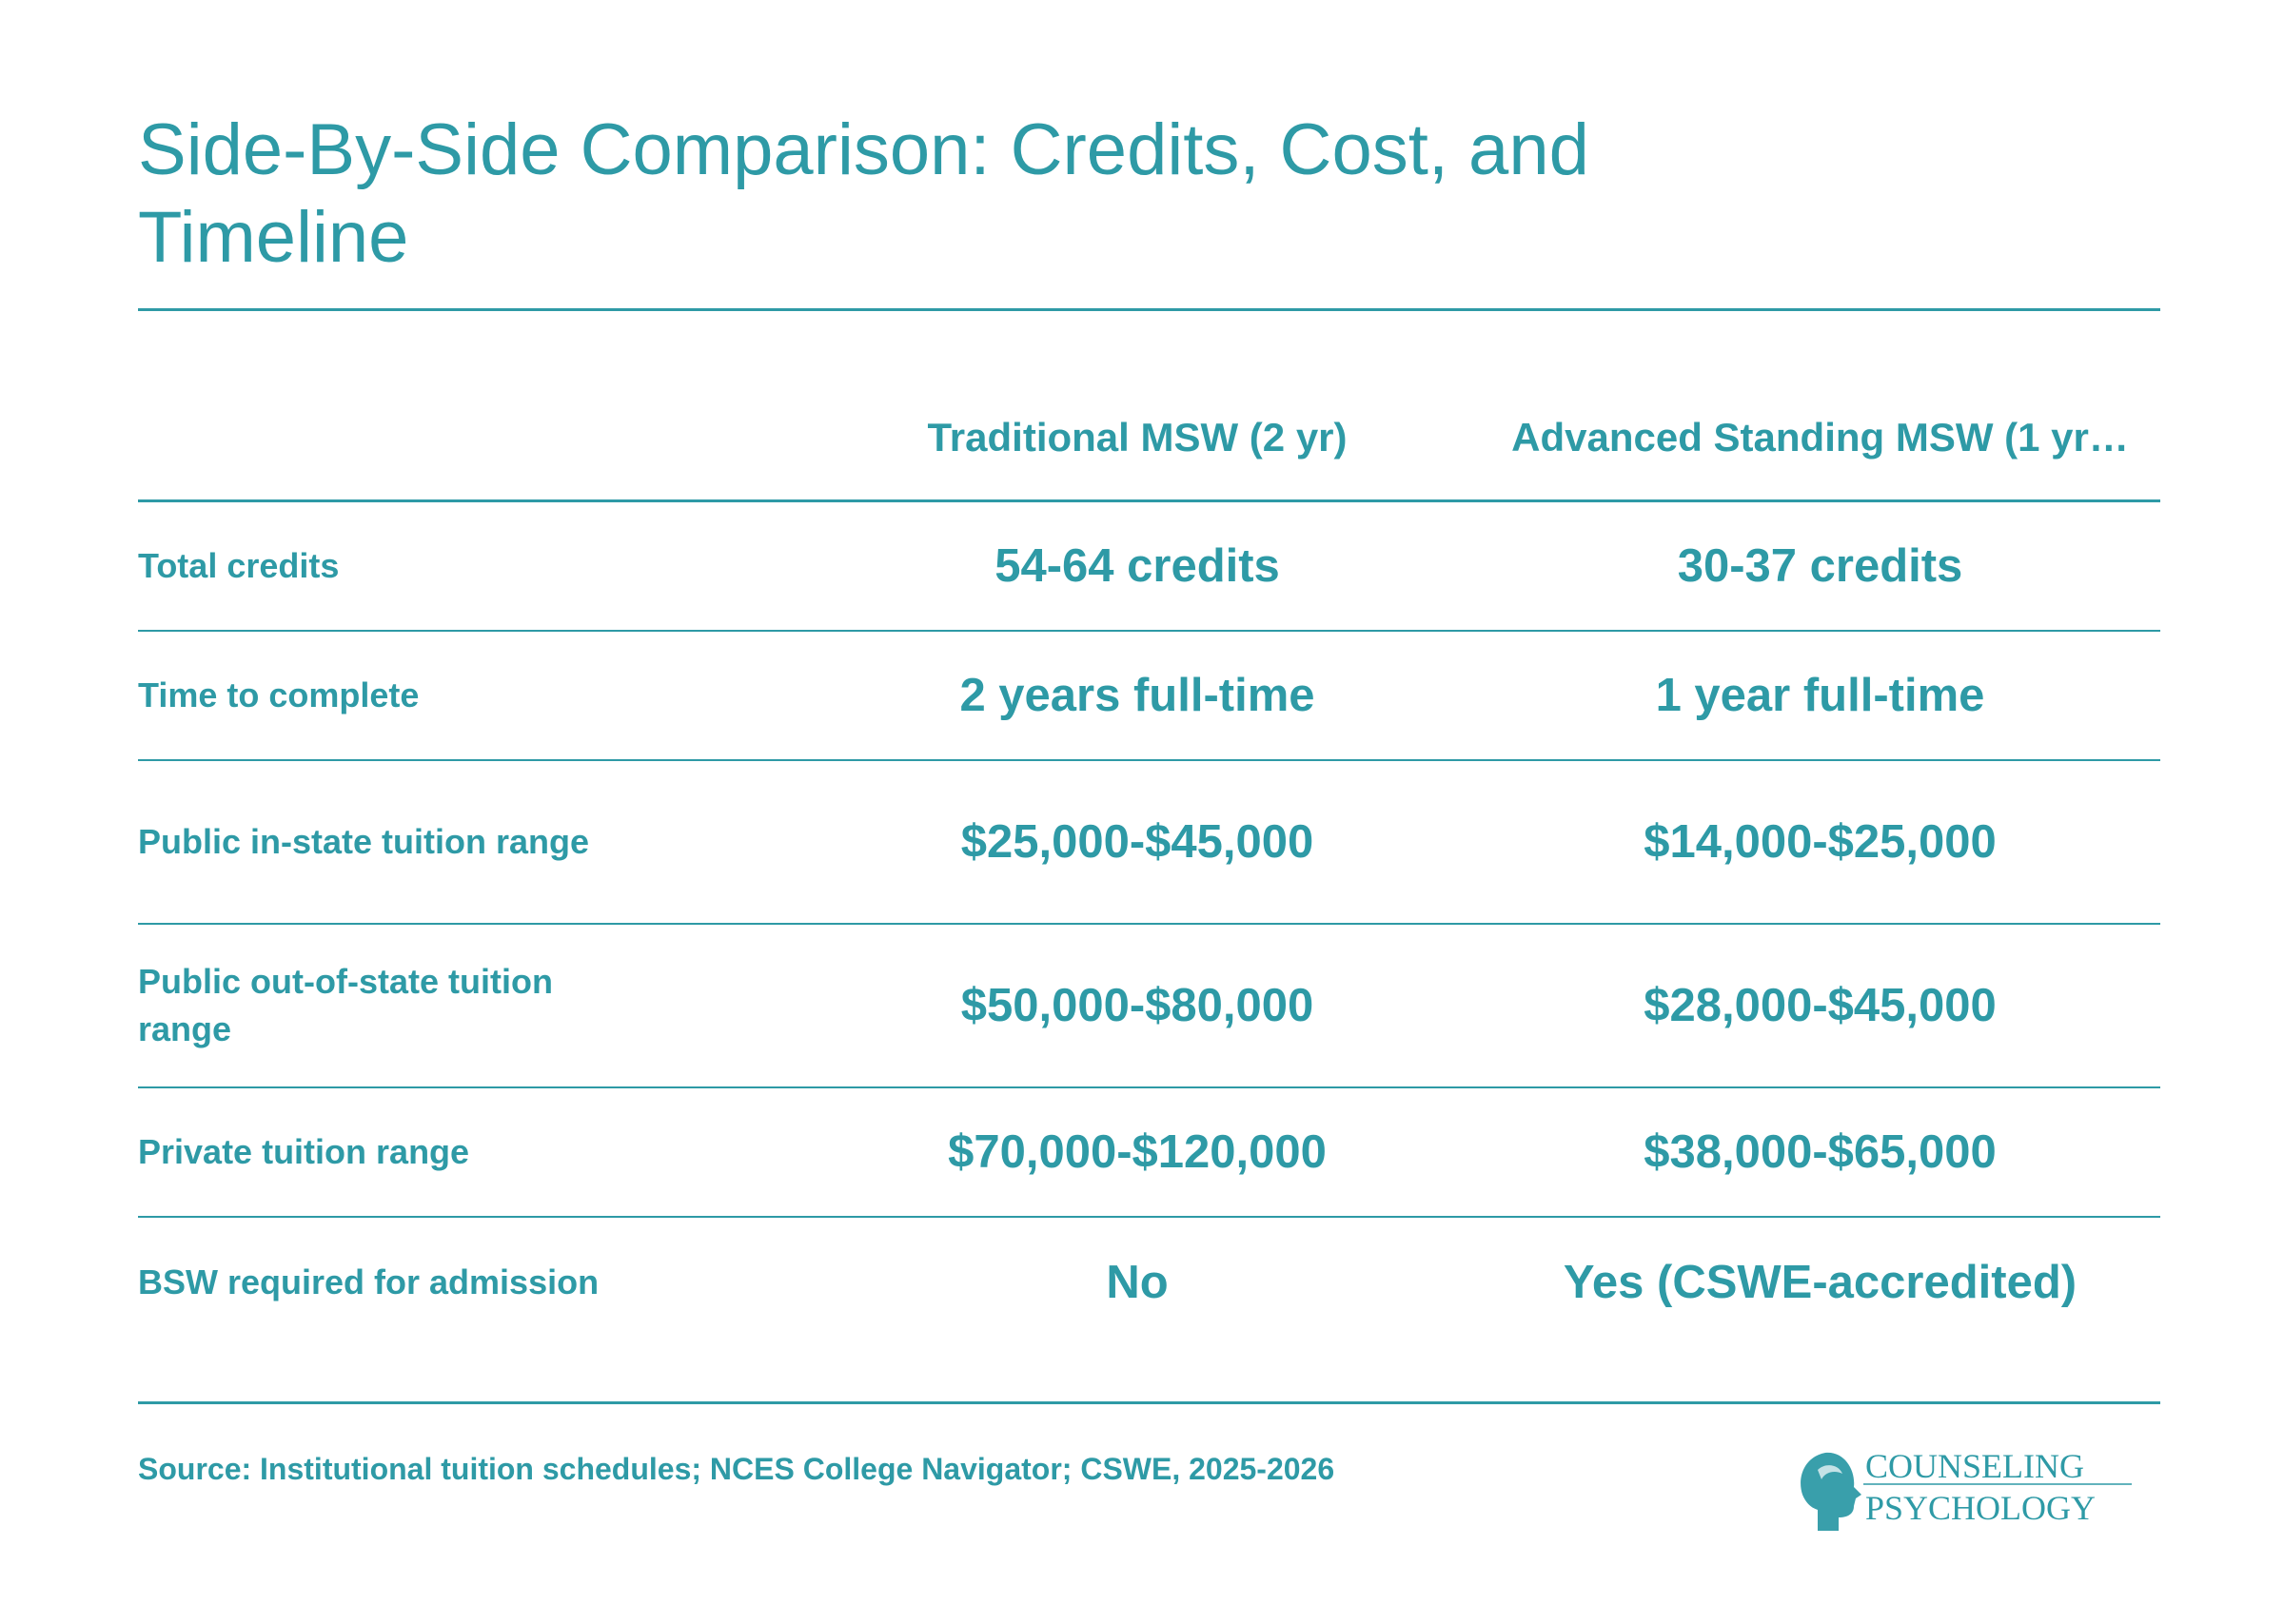  Describe the element at coordinates (1137, 1152) in the screenshot. I see `table-cell: $70,000-$120,000` at that location.